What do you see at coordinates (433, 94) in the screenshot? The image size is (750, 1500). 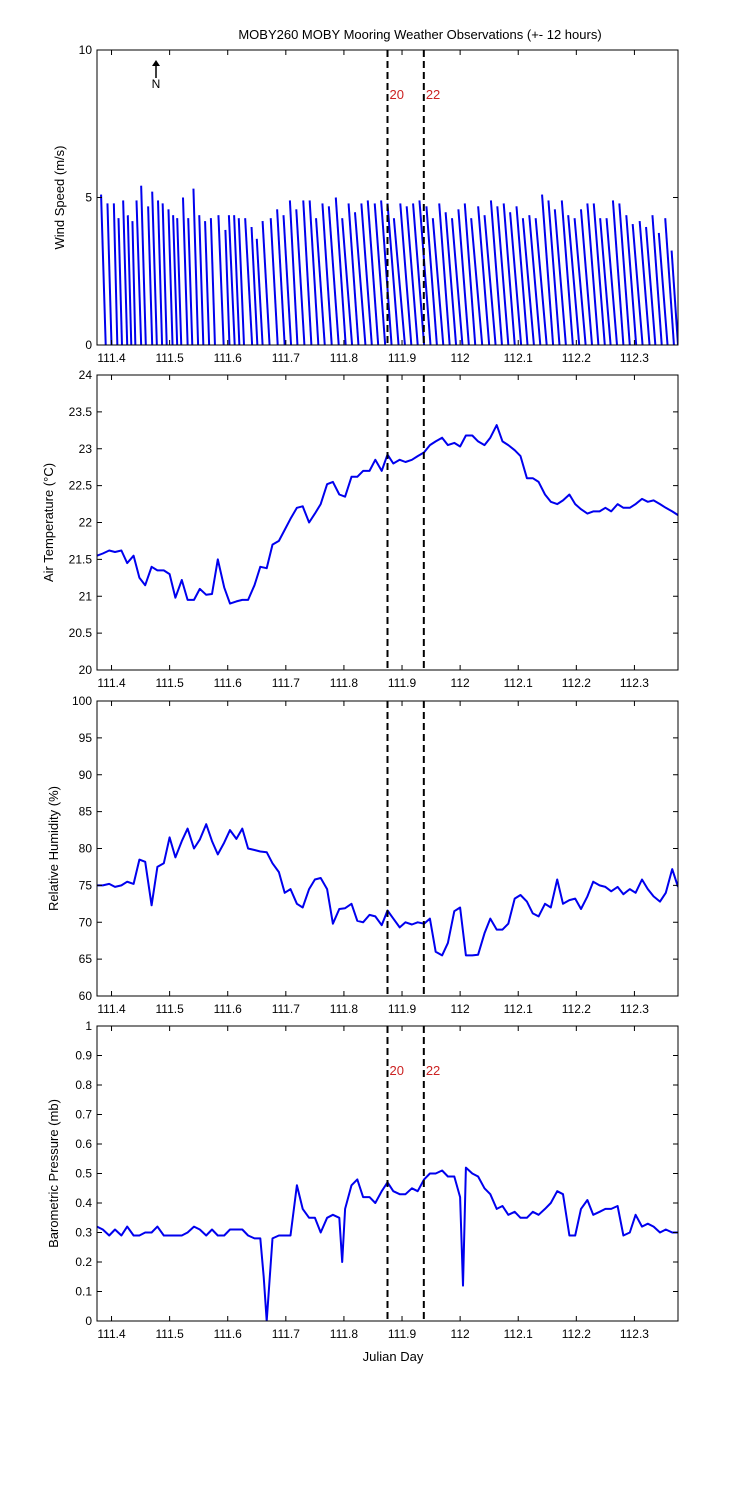 I see `panel-0-marker-label-1: 22` at bounding box center [433, 94].